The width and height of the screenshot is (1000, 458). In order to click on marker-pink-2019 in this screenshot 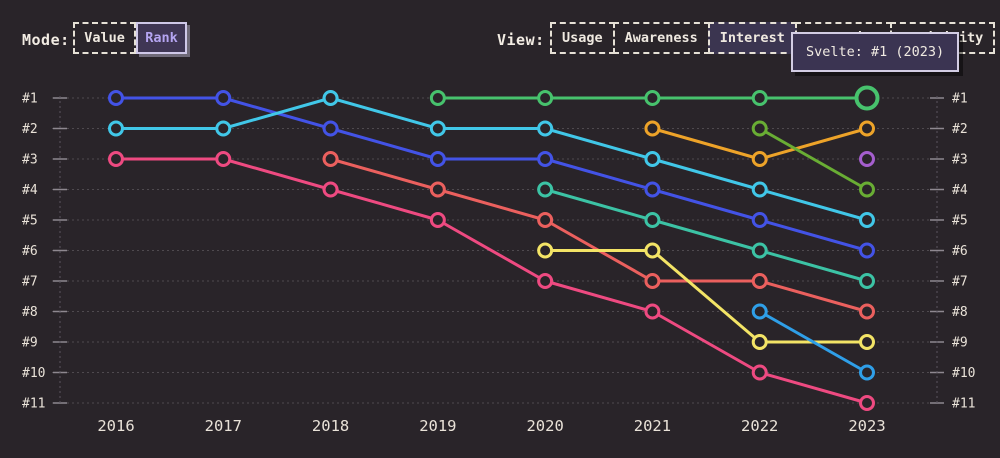, I will do `click(437, 220)`.